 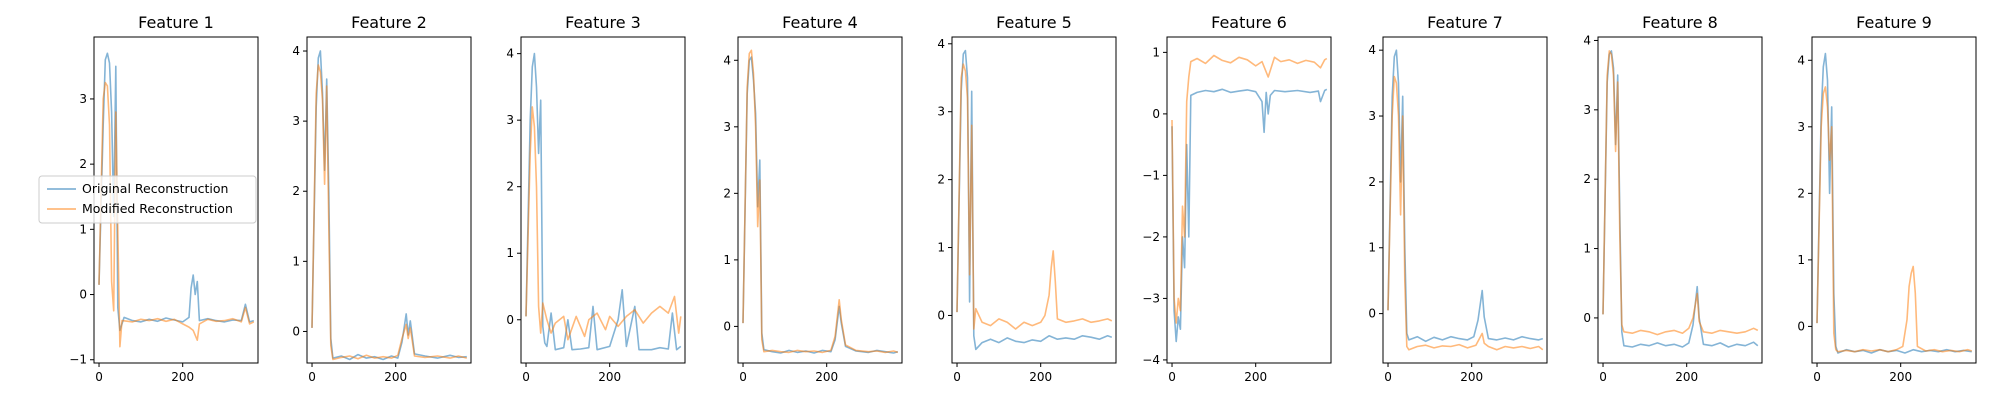 What do you see at coordinates (603, 22) in the screenshot?
I see `subplot-title: Feature 3` at bounding box center [603, 22].